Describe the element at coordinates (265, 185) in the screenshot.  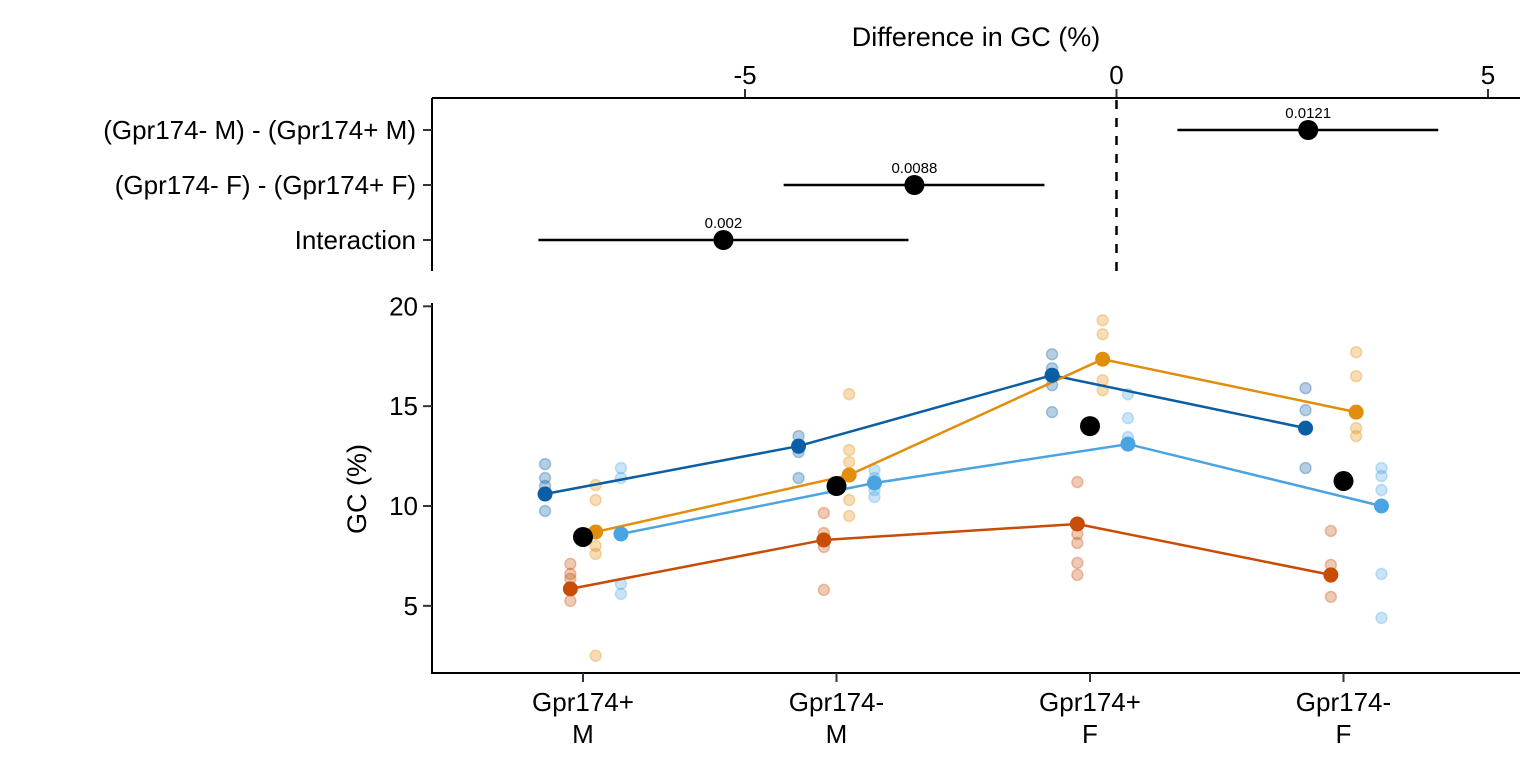
I see `forest-row-label: (Gpr174- F) - (Gpr174+ F)` at that location.